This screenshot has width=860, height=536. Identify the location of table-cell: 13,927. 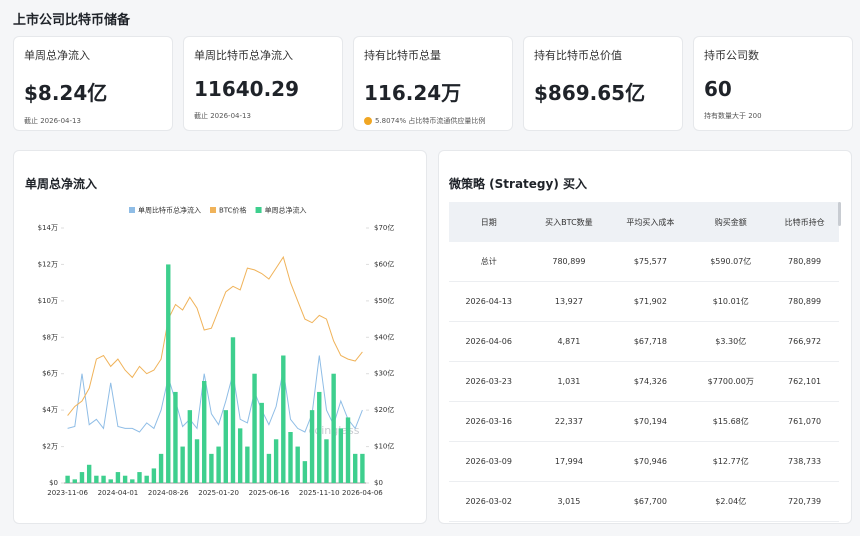
(569, 301).